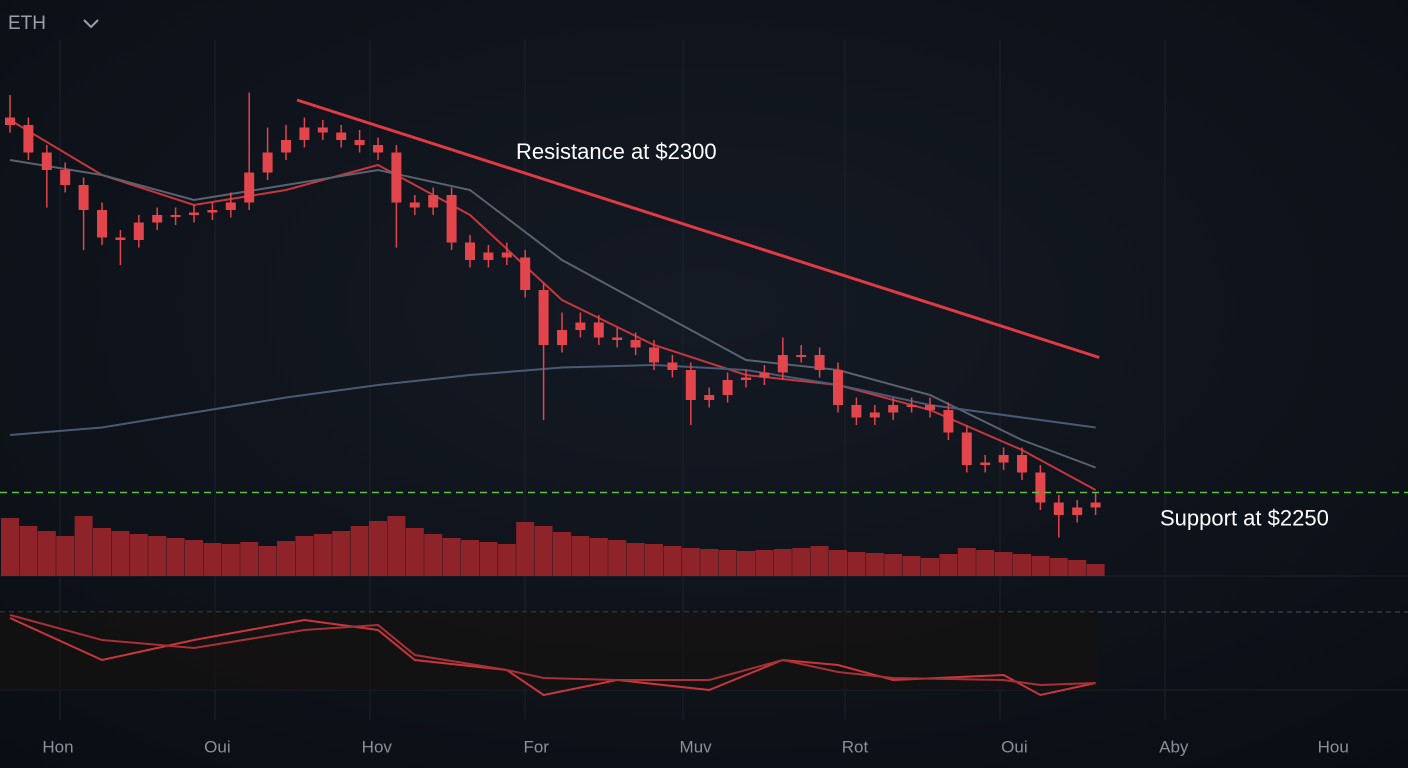 The height and width of the screenshot is (768, 1408). Describe the element at coordinates (27, 23) in the screenshot. I see `symbol: ETH` at that location.